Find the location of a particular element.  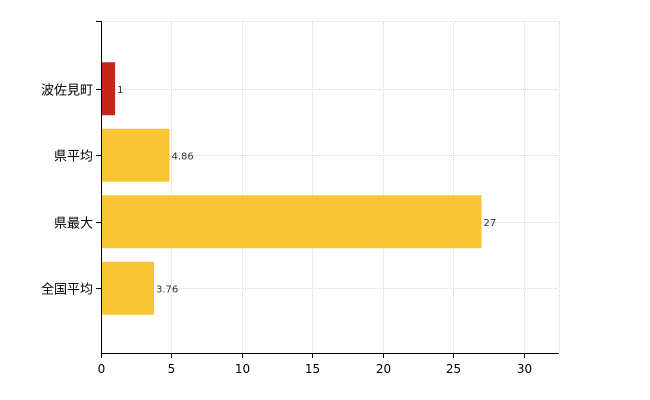

x-tick-label-4: 20 is located at coordinates (383, 369).